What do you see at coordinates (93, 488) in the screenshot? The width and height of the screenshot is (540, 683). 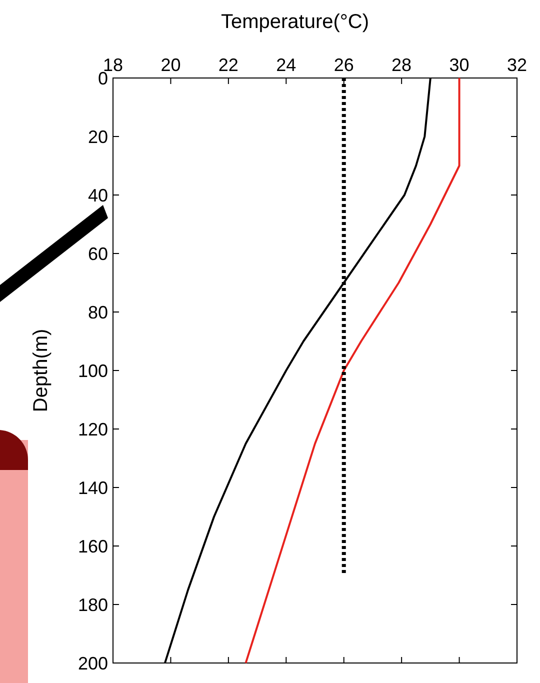 I see `y-tick-label: 140` at bounding box center [93, 488].